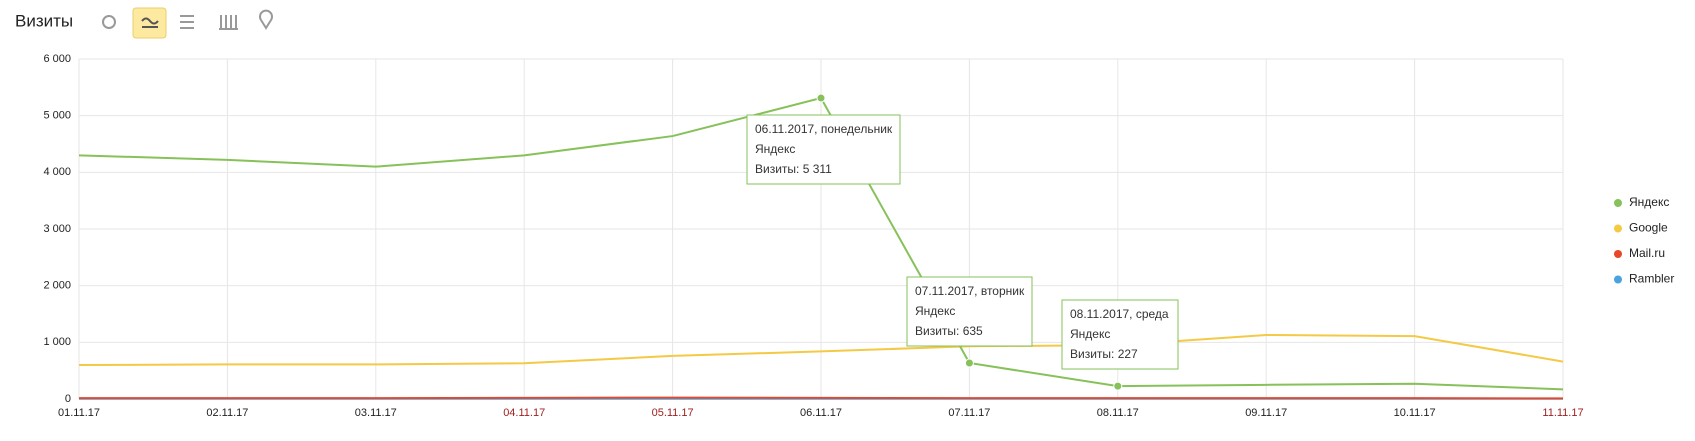 The image size is (1695, 441). Describe the element at coordinates (109, 22) in the screenshot. I see `pie-icon` at that location.